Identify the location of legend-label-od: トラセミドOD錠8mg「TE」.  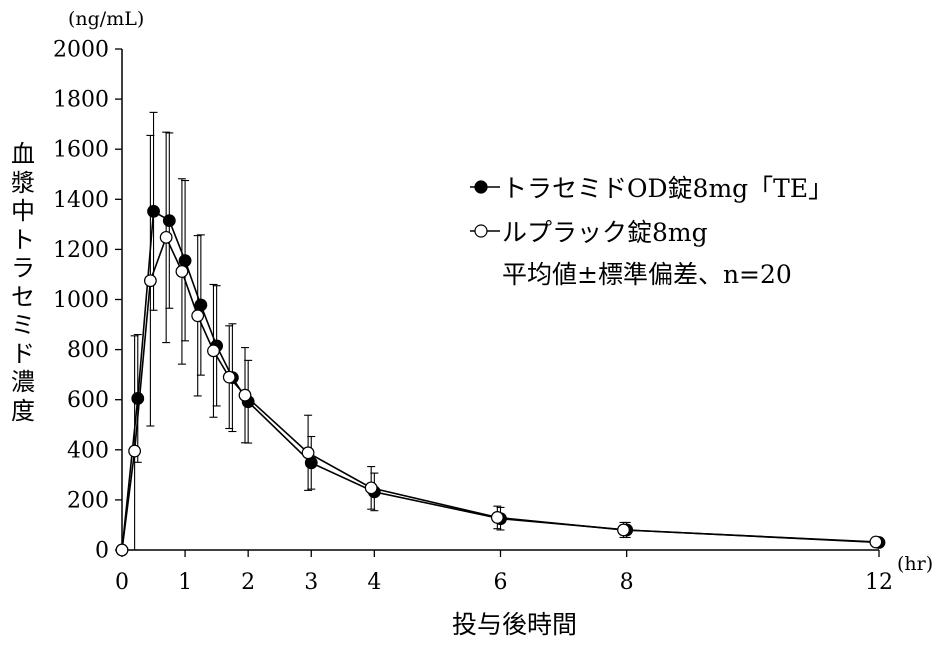
(668, 188).